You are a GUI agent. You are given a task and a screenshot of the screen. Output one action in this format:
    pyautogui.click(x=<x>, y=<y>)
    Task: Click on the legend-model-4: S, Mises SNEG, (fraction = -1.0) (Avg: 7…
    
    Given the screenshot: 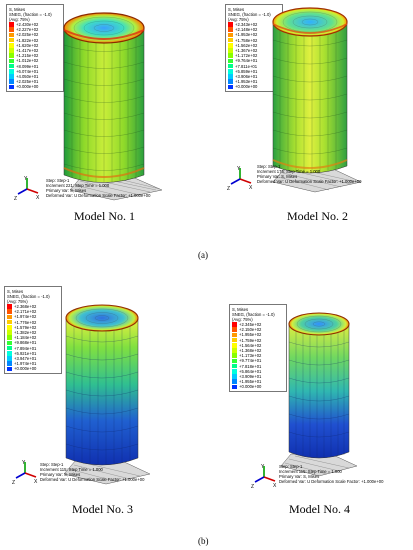 What is the action you would take?
    pyautogui.click(x=258, y=348)
    